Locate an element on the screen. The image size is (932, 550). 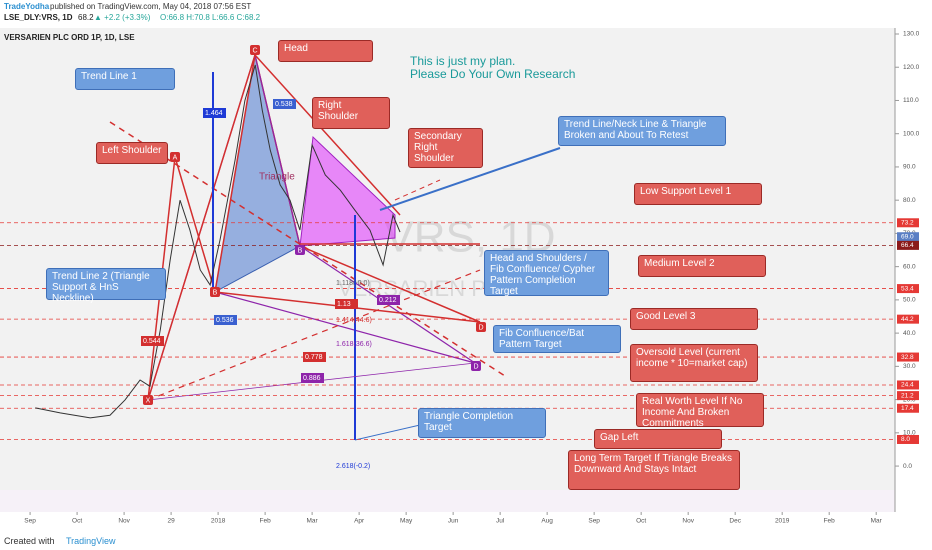
point-label: X is located at coordinates (148, 400).